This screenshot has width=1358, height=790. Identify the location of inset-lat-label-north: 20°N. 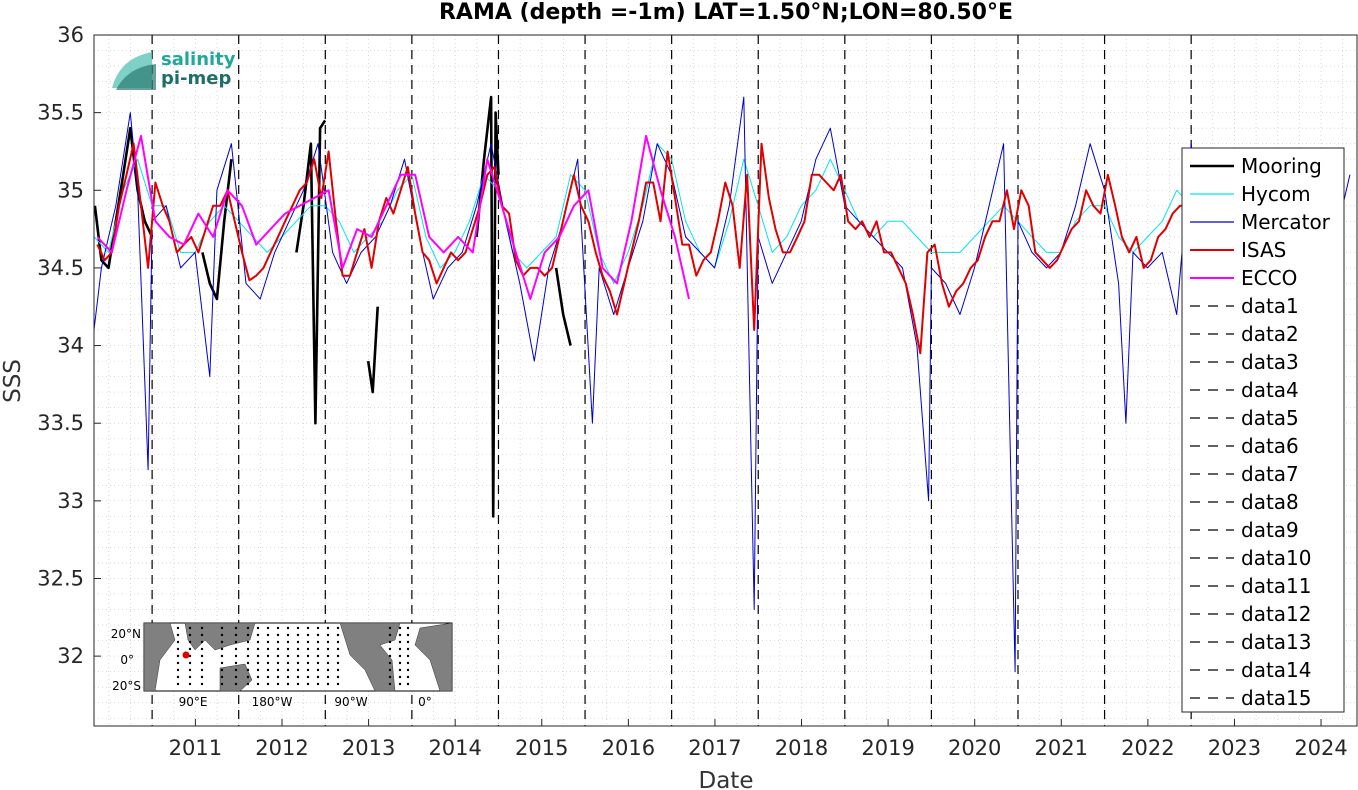
(126, 634).